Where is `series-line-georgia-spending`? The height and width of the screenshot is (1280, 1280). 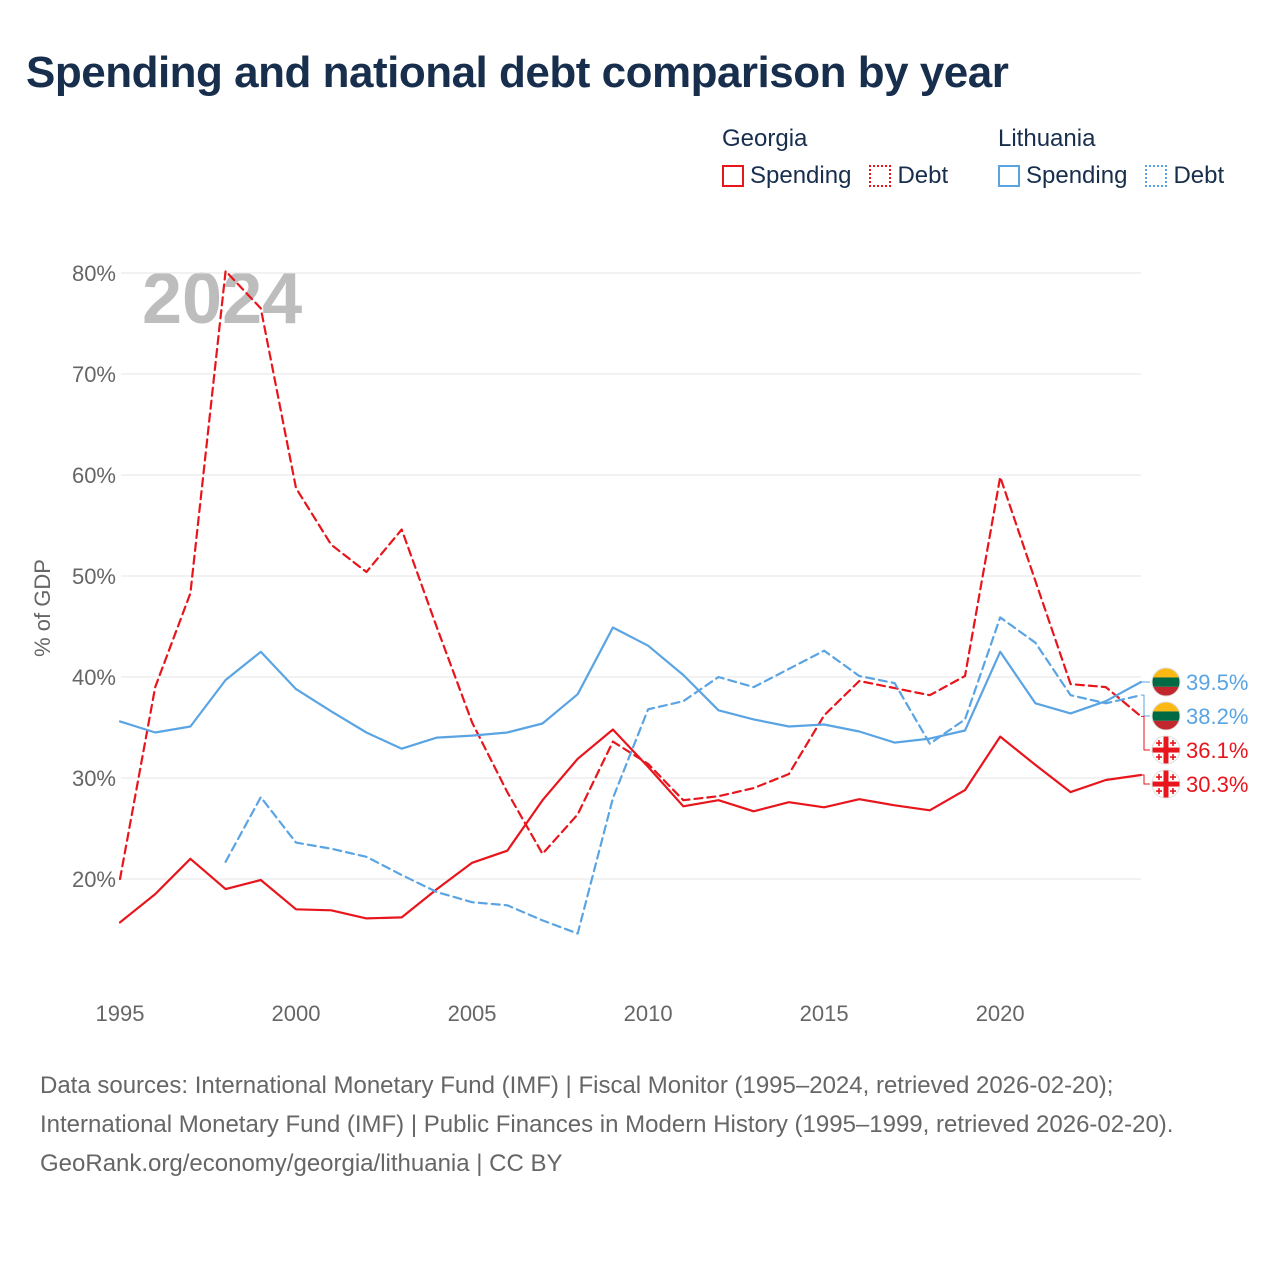
series-line-georgia-spending is located at coordinates (630, 826).